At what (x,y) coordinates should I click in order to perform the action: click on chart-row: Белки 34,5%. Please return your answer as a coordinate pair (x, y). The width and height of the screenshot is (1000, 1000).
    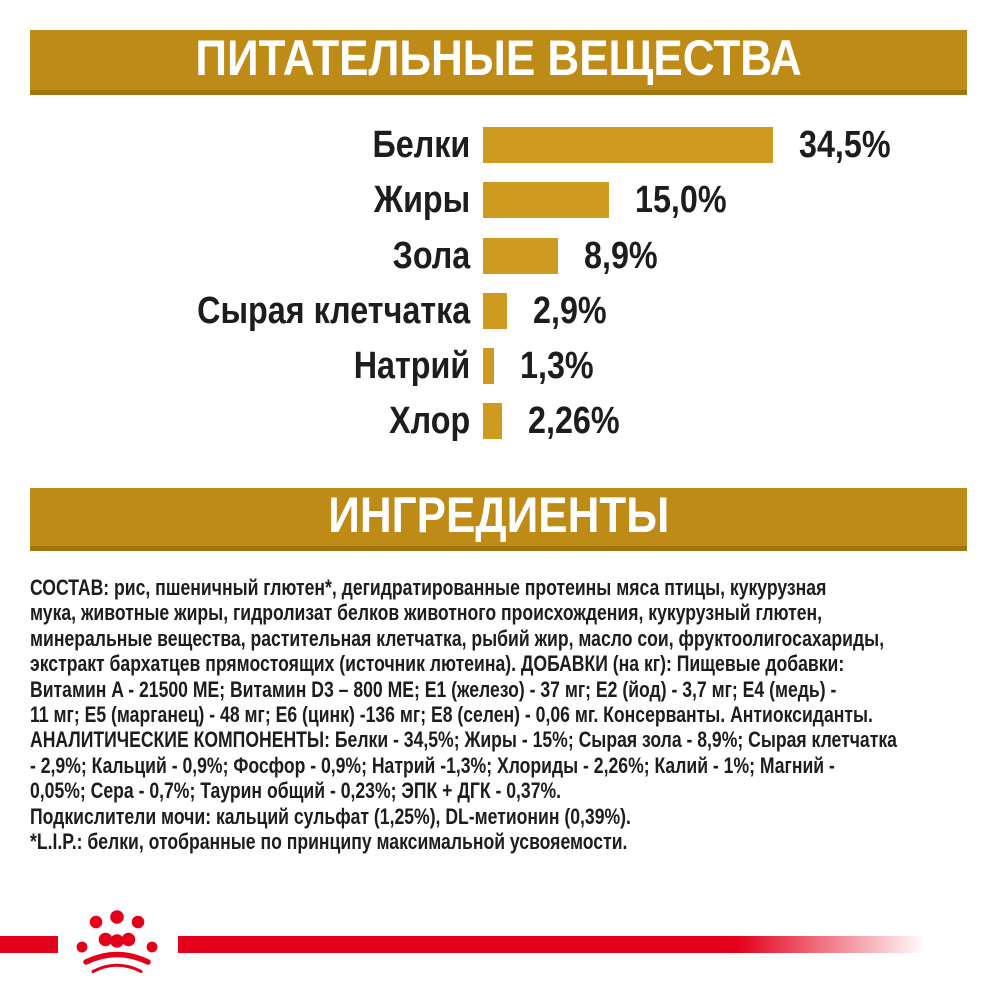
    Looking at the image, I should click on (453, 145).